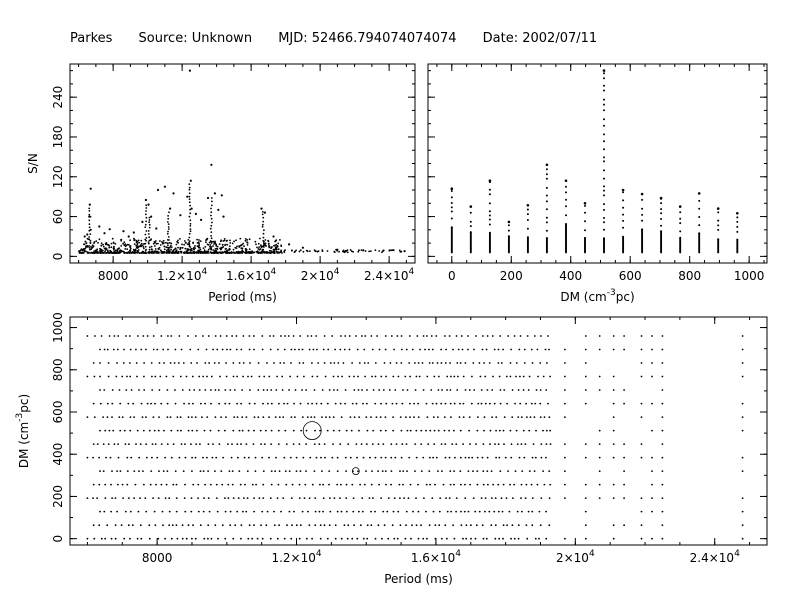 The image size is (792, 612). I want to click on x-tick-label: 1.2×104, so click(296, 557).